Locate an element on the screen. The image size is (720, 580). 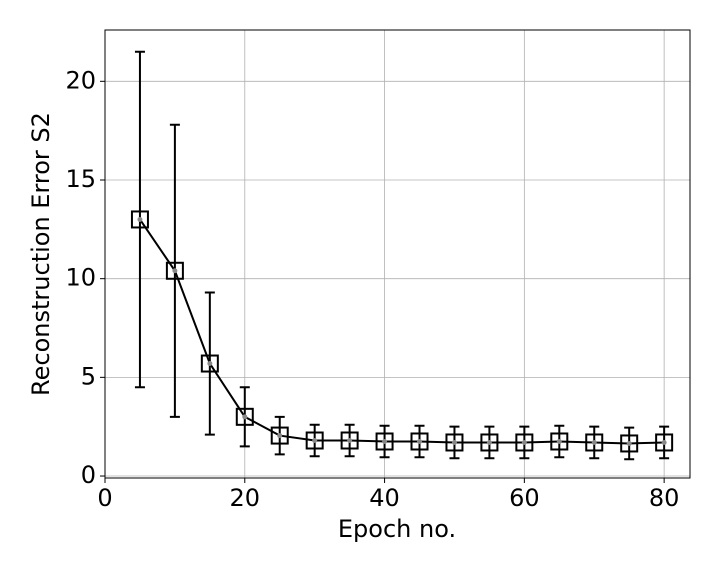
y-tick-label: 10 is located at coordinates (80, 278).